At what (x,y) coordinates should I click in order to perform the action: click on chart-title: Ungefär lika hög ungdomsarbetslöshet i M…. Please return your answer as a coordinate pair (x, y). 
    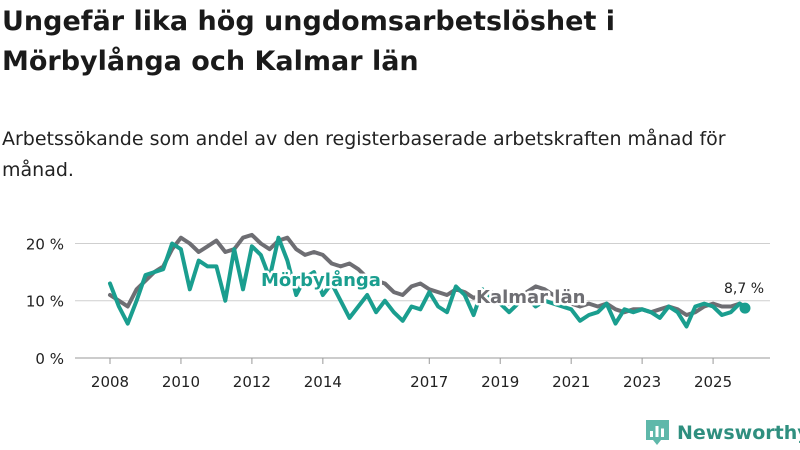
    Looking at the image, I should click on (309, 41).